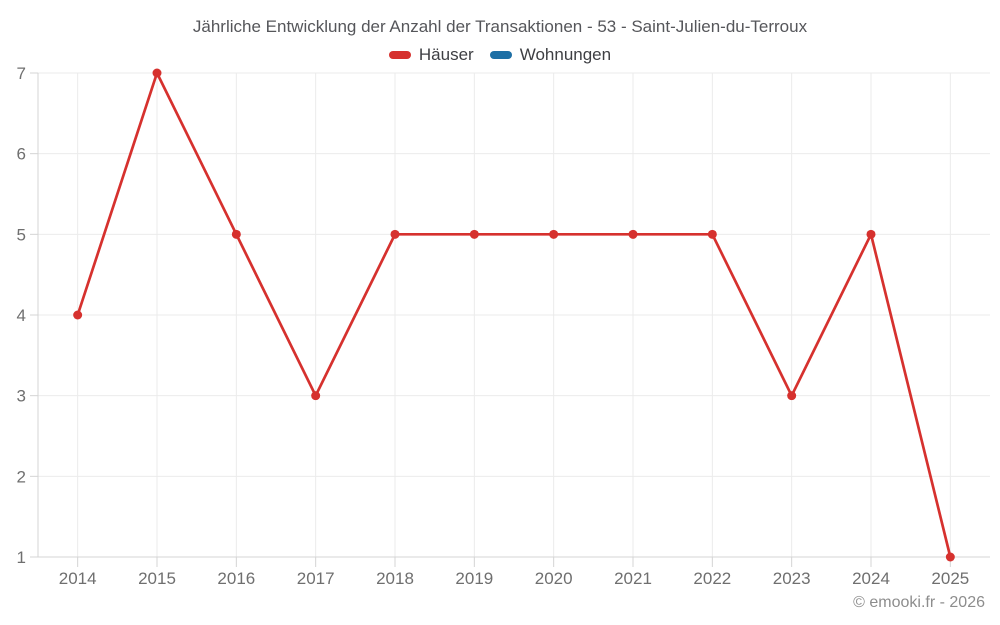  What do you see at coordinates (21, 315) in the screenshot?
I see `y-axis-label-4: 4` at bounding box center [21, 315].